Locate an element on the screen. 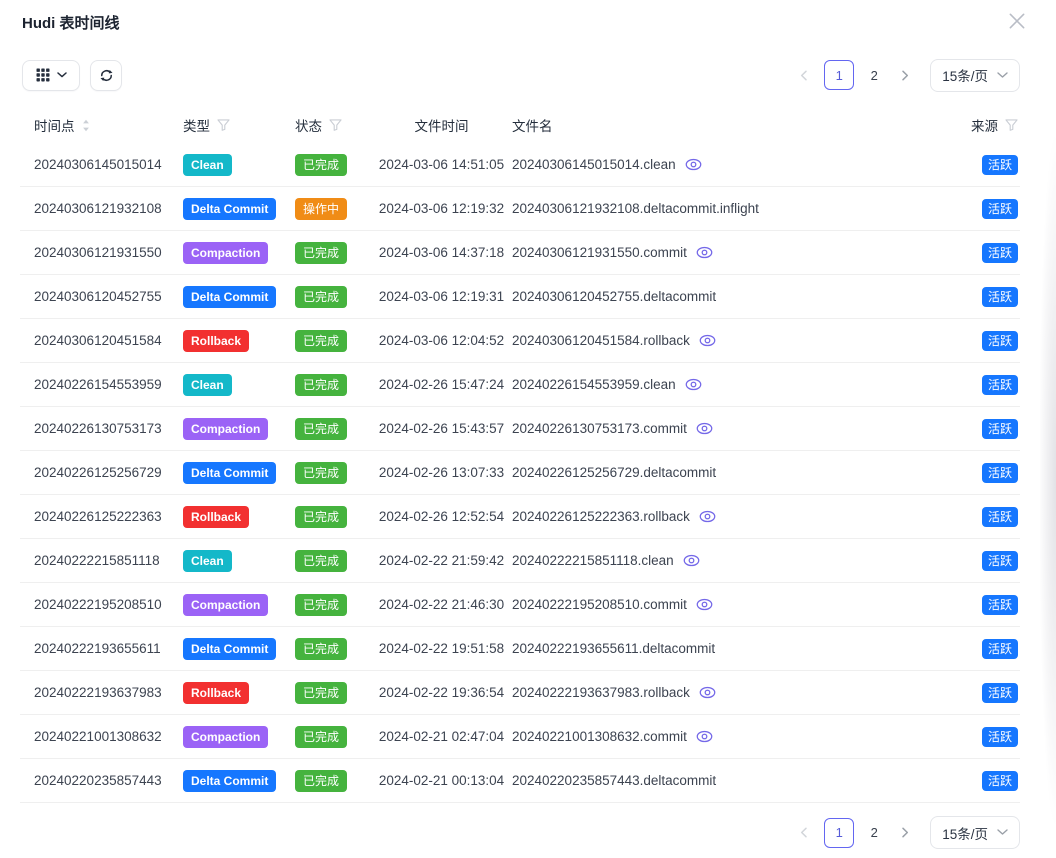 This screenshot has height=858, width=1056. file-name-cell: 20240220235857443.deltacommit is located at coordinates (721, 780).